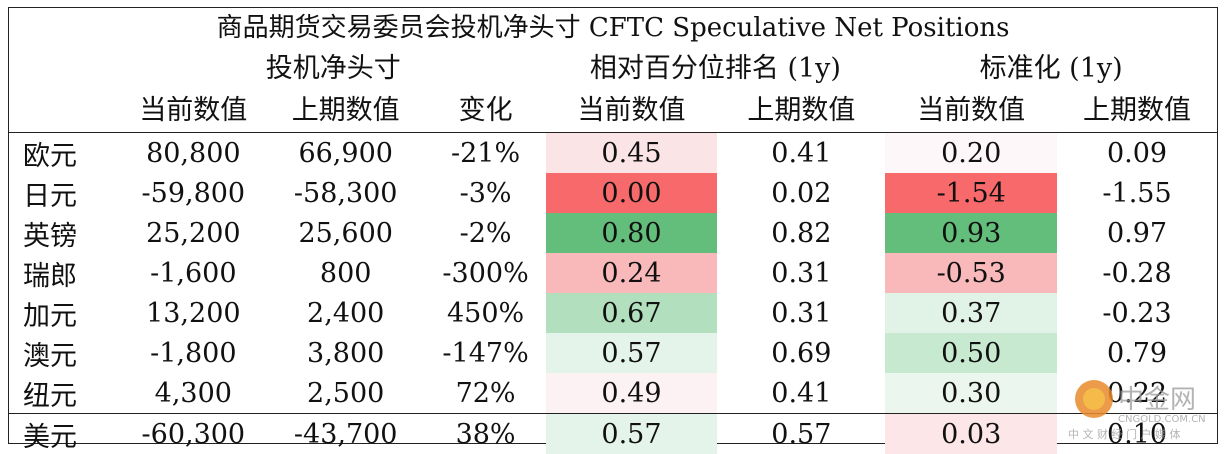  I want to click on currency-name: 美元, so click(65, 434).